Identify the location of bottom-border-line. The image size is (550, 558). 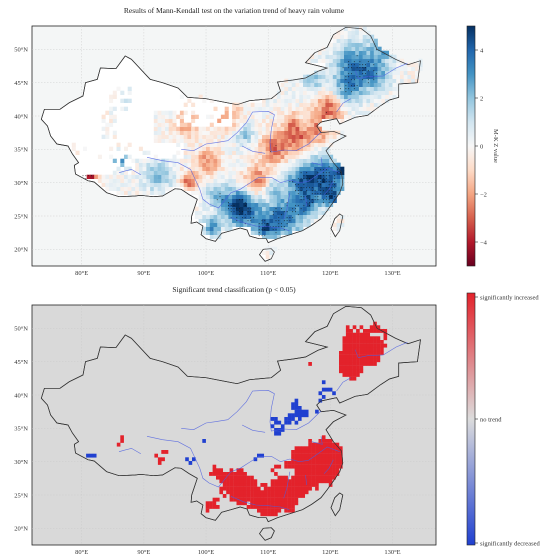
(337, 504).